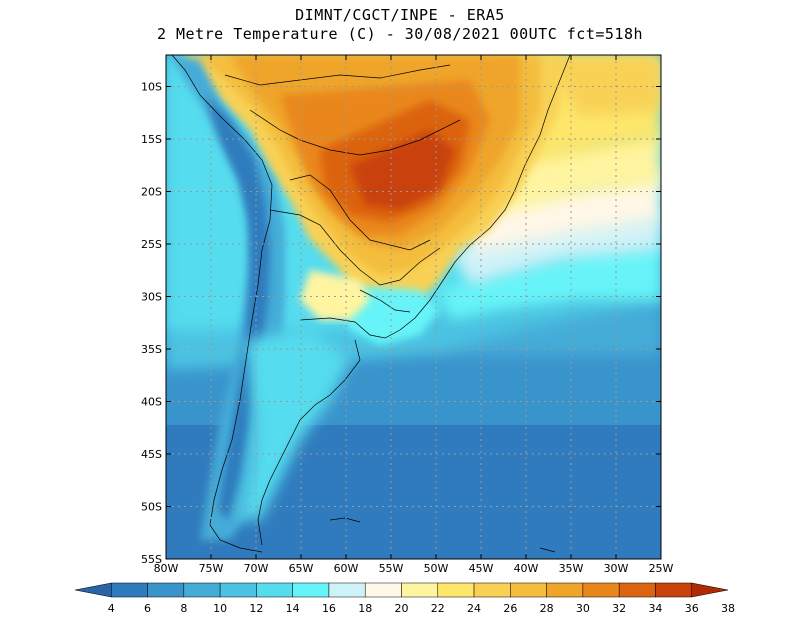 This screenshot has height=618, width=800. What do you see at coordinates (151, 402) in the screenshot?
I see `lat-tick-label: 40S` at bounding box center [151, 402].